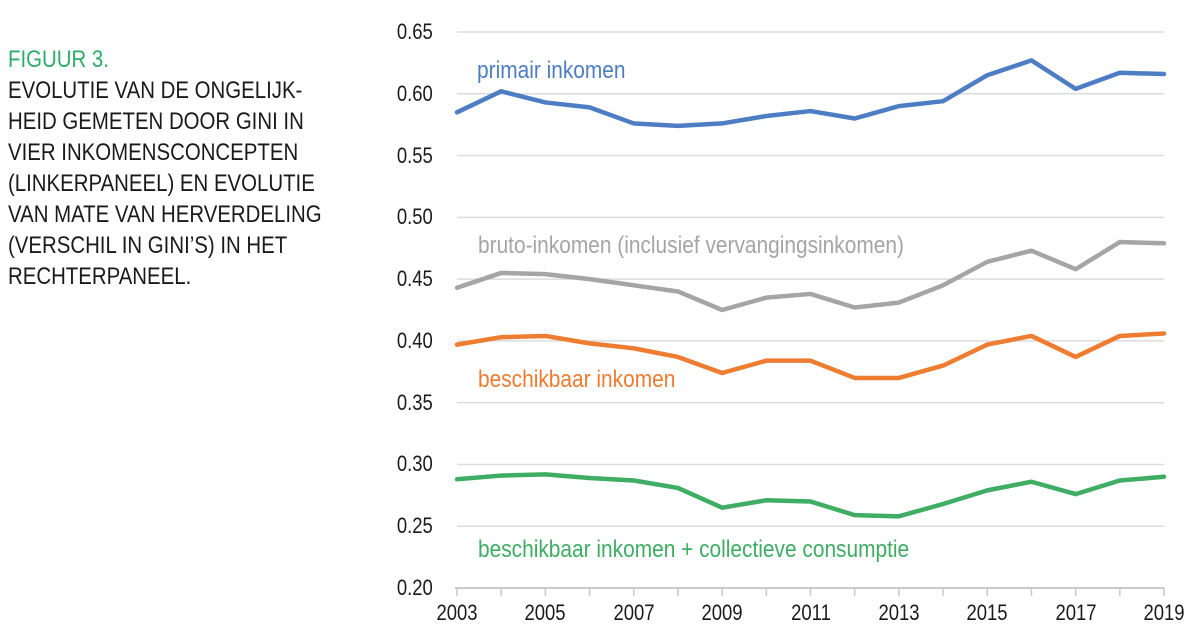 The width and height of the screenshot is (1200, 629). I want to click on figure-caption-line: (VERSCHIL IN GINI’S) IN HET, so click(148, 245).